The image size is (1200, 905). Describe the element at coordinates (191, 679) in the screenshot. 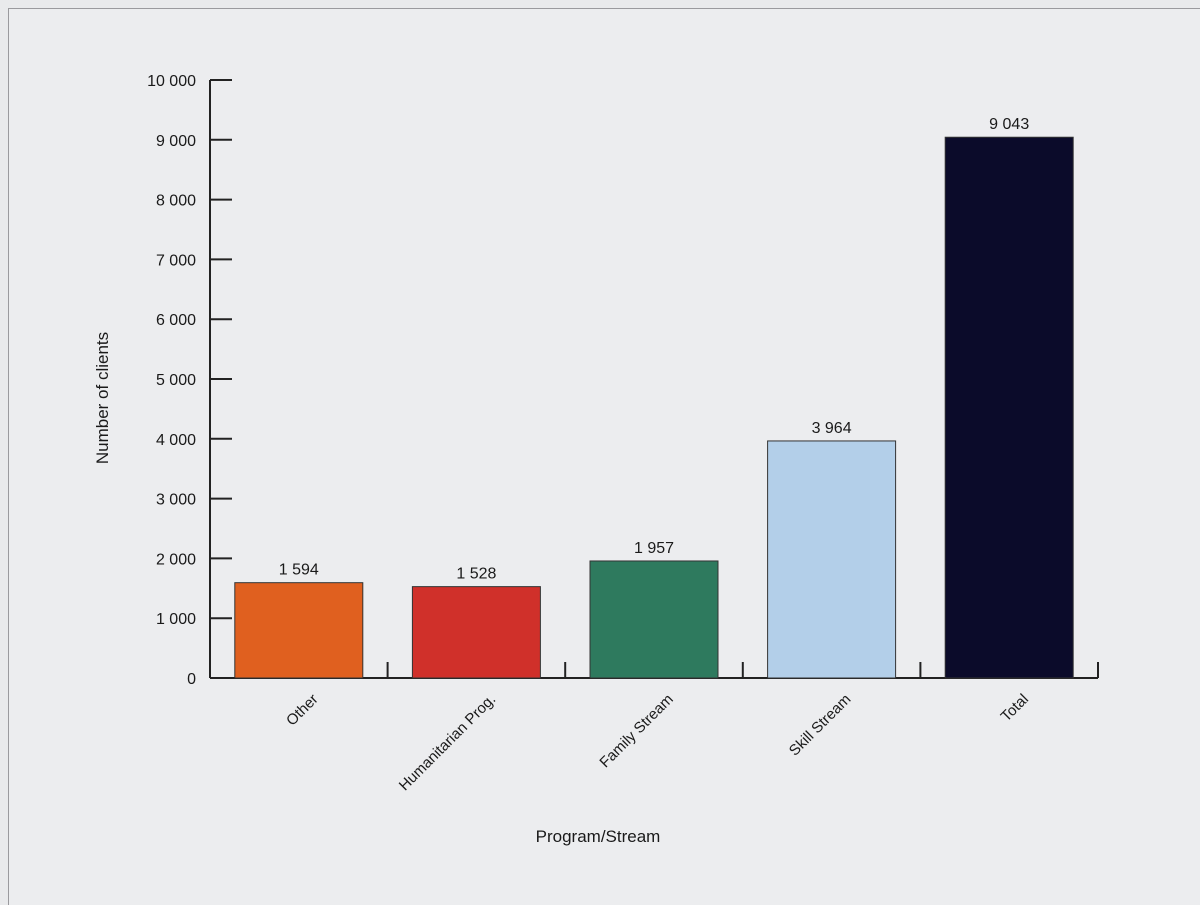

I see `y-tick-label: 0` at that location.